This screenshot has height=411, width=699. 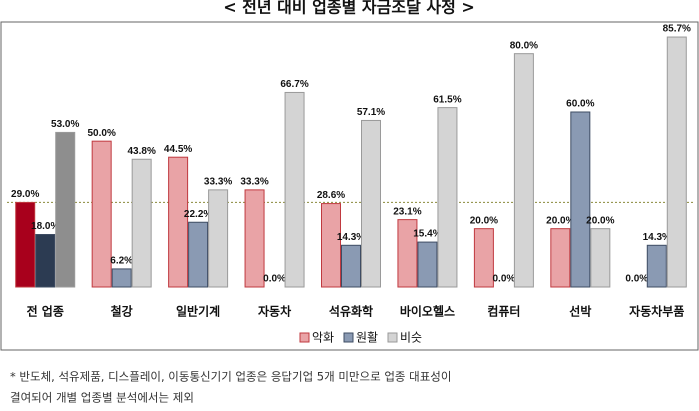 I want to click on x-tick-label: 전 업종, so click(x=45, y=311).